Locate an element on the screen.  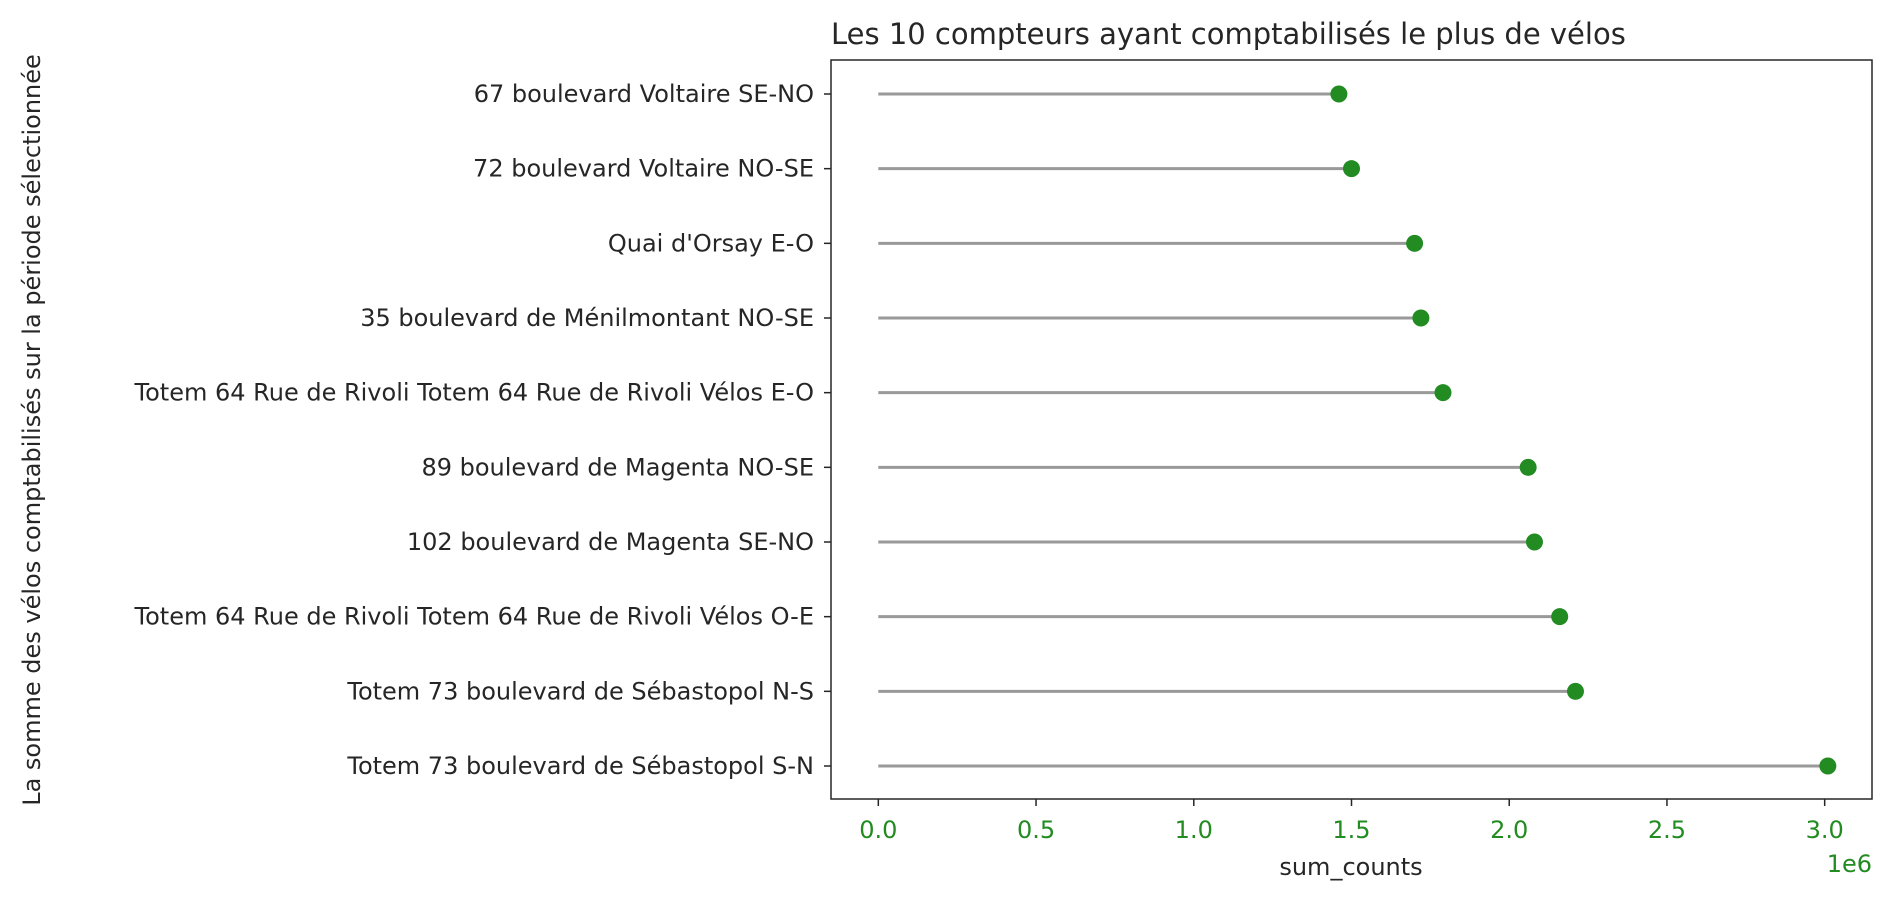
category-label: 102 boulevard de Magenta SE-NO is located at coordinates (610, 542).